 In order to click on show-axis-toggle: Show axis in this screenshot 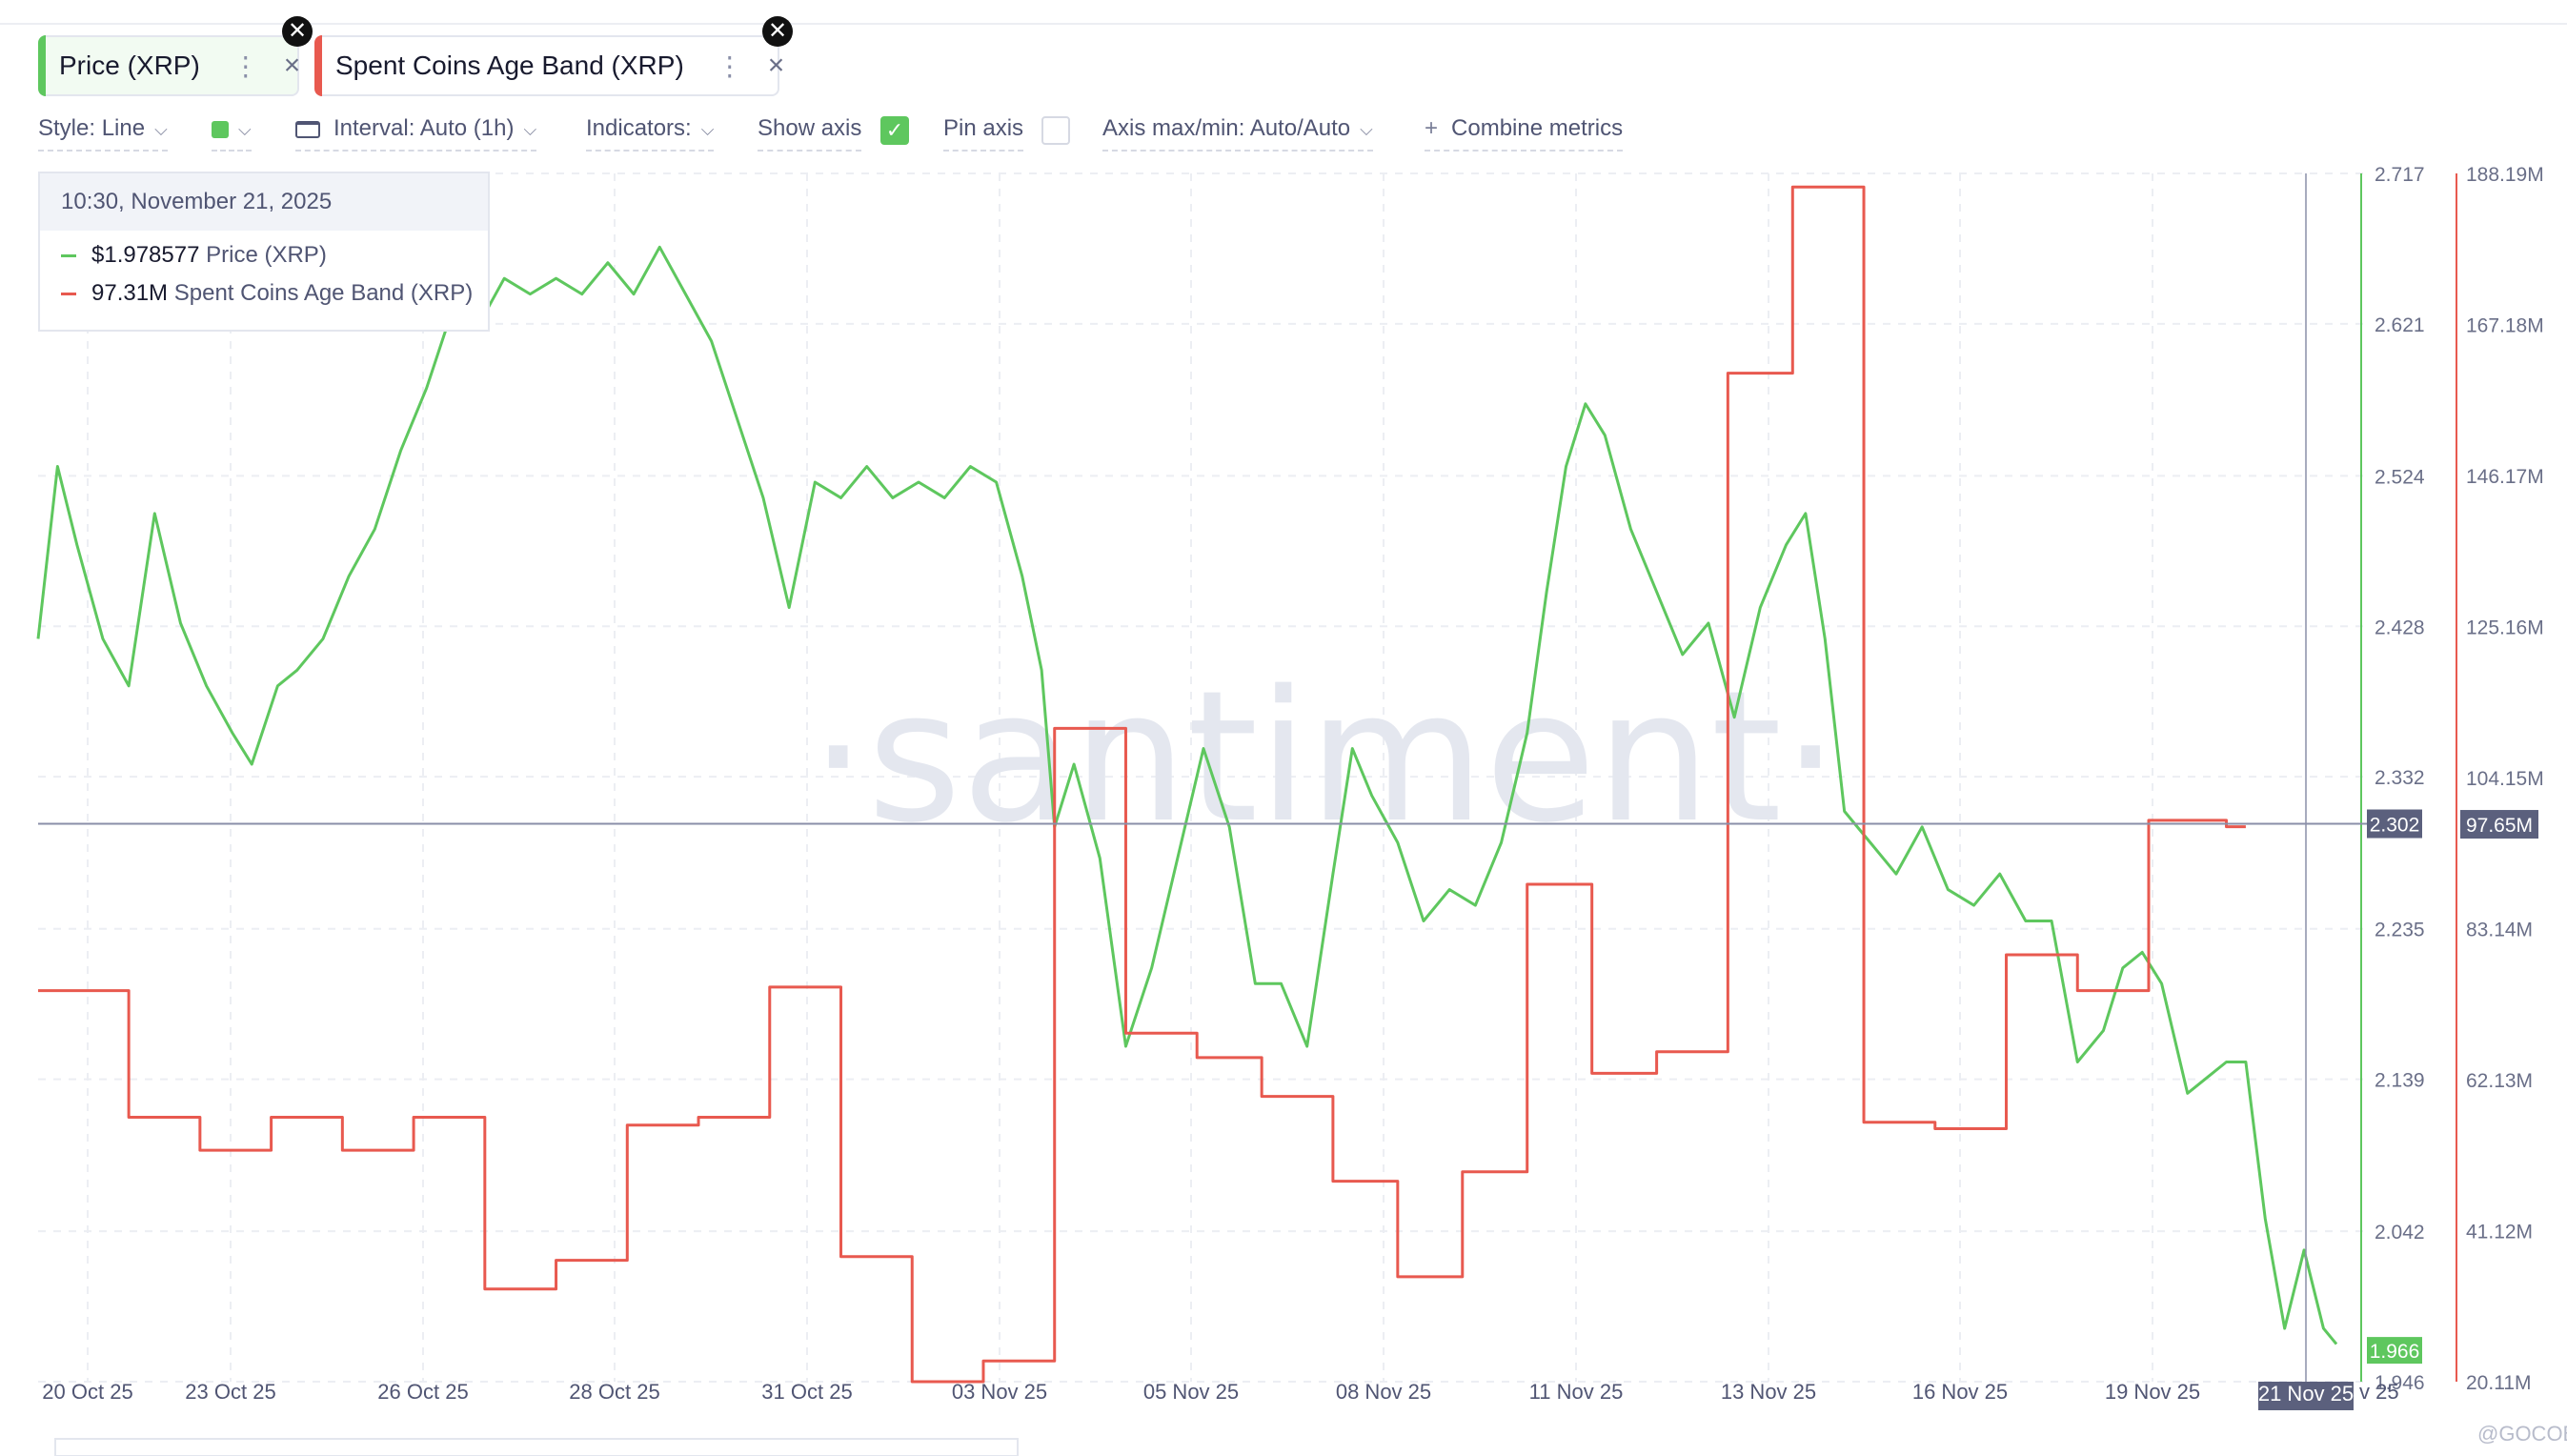, I will do `click(810, 133)`.